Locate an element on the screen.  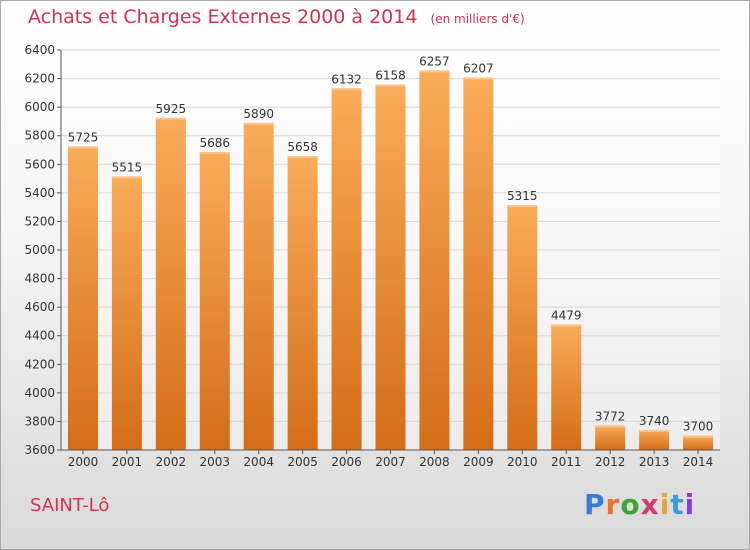
logo-letter: o is located at coordinates (630, 504).